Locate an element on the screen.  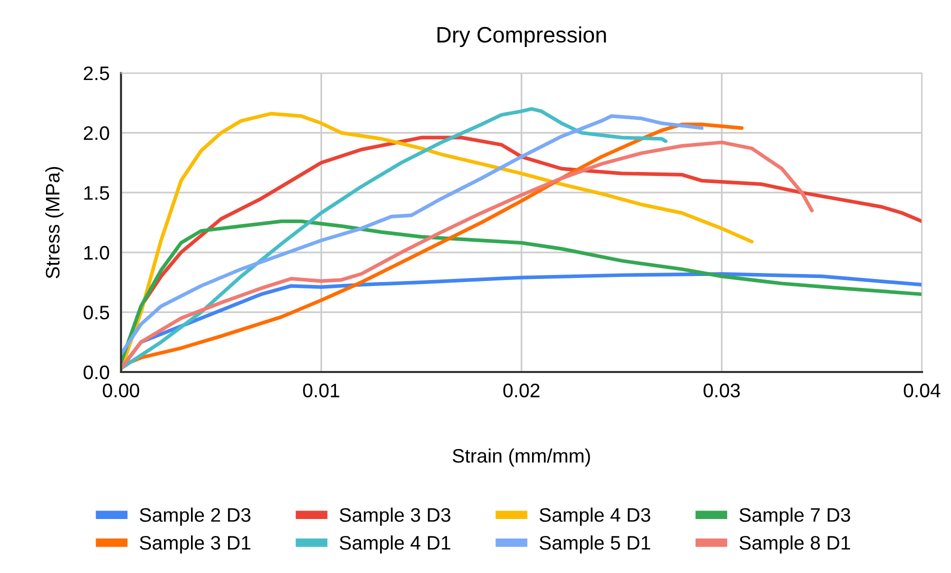
y-tick-label: 1.5 is located at coordinates (97, 193).